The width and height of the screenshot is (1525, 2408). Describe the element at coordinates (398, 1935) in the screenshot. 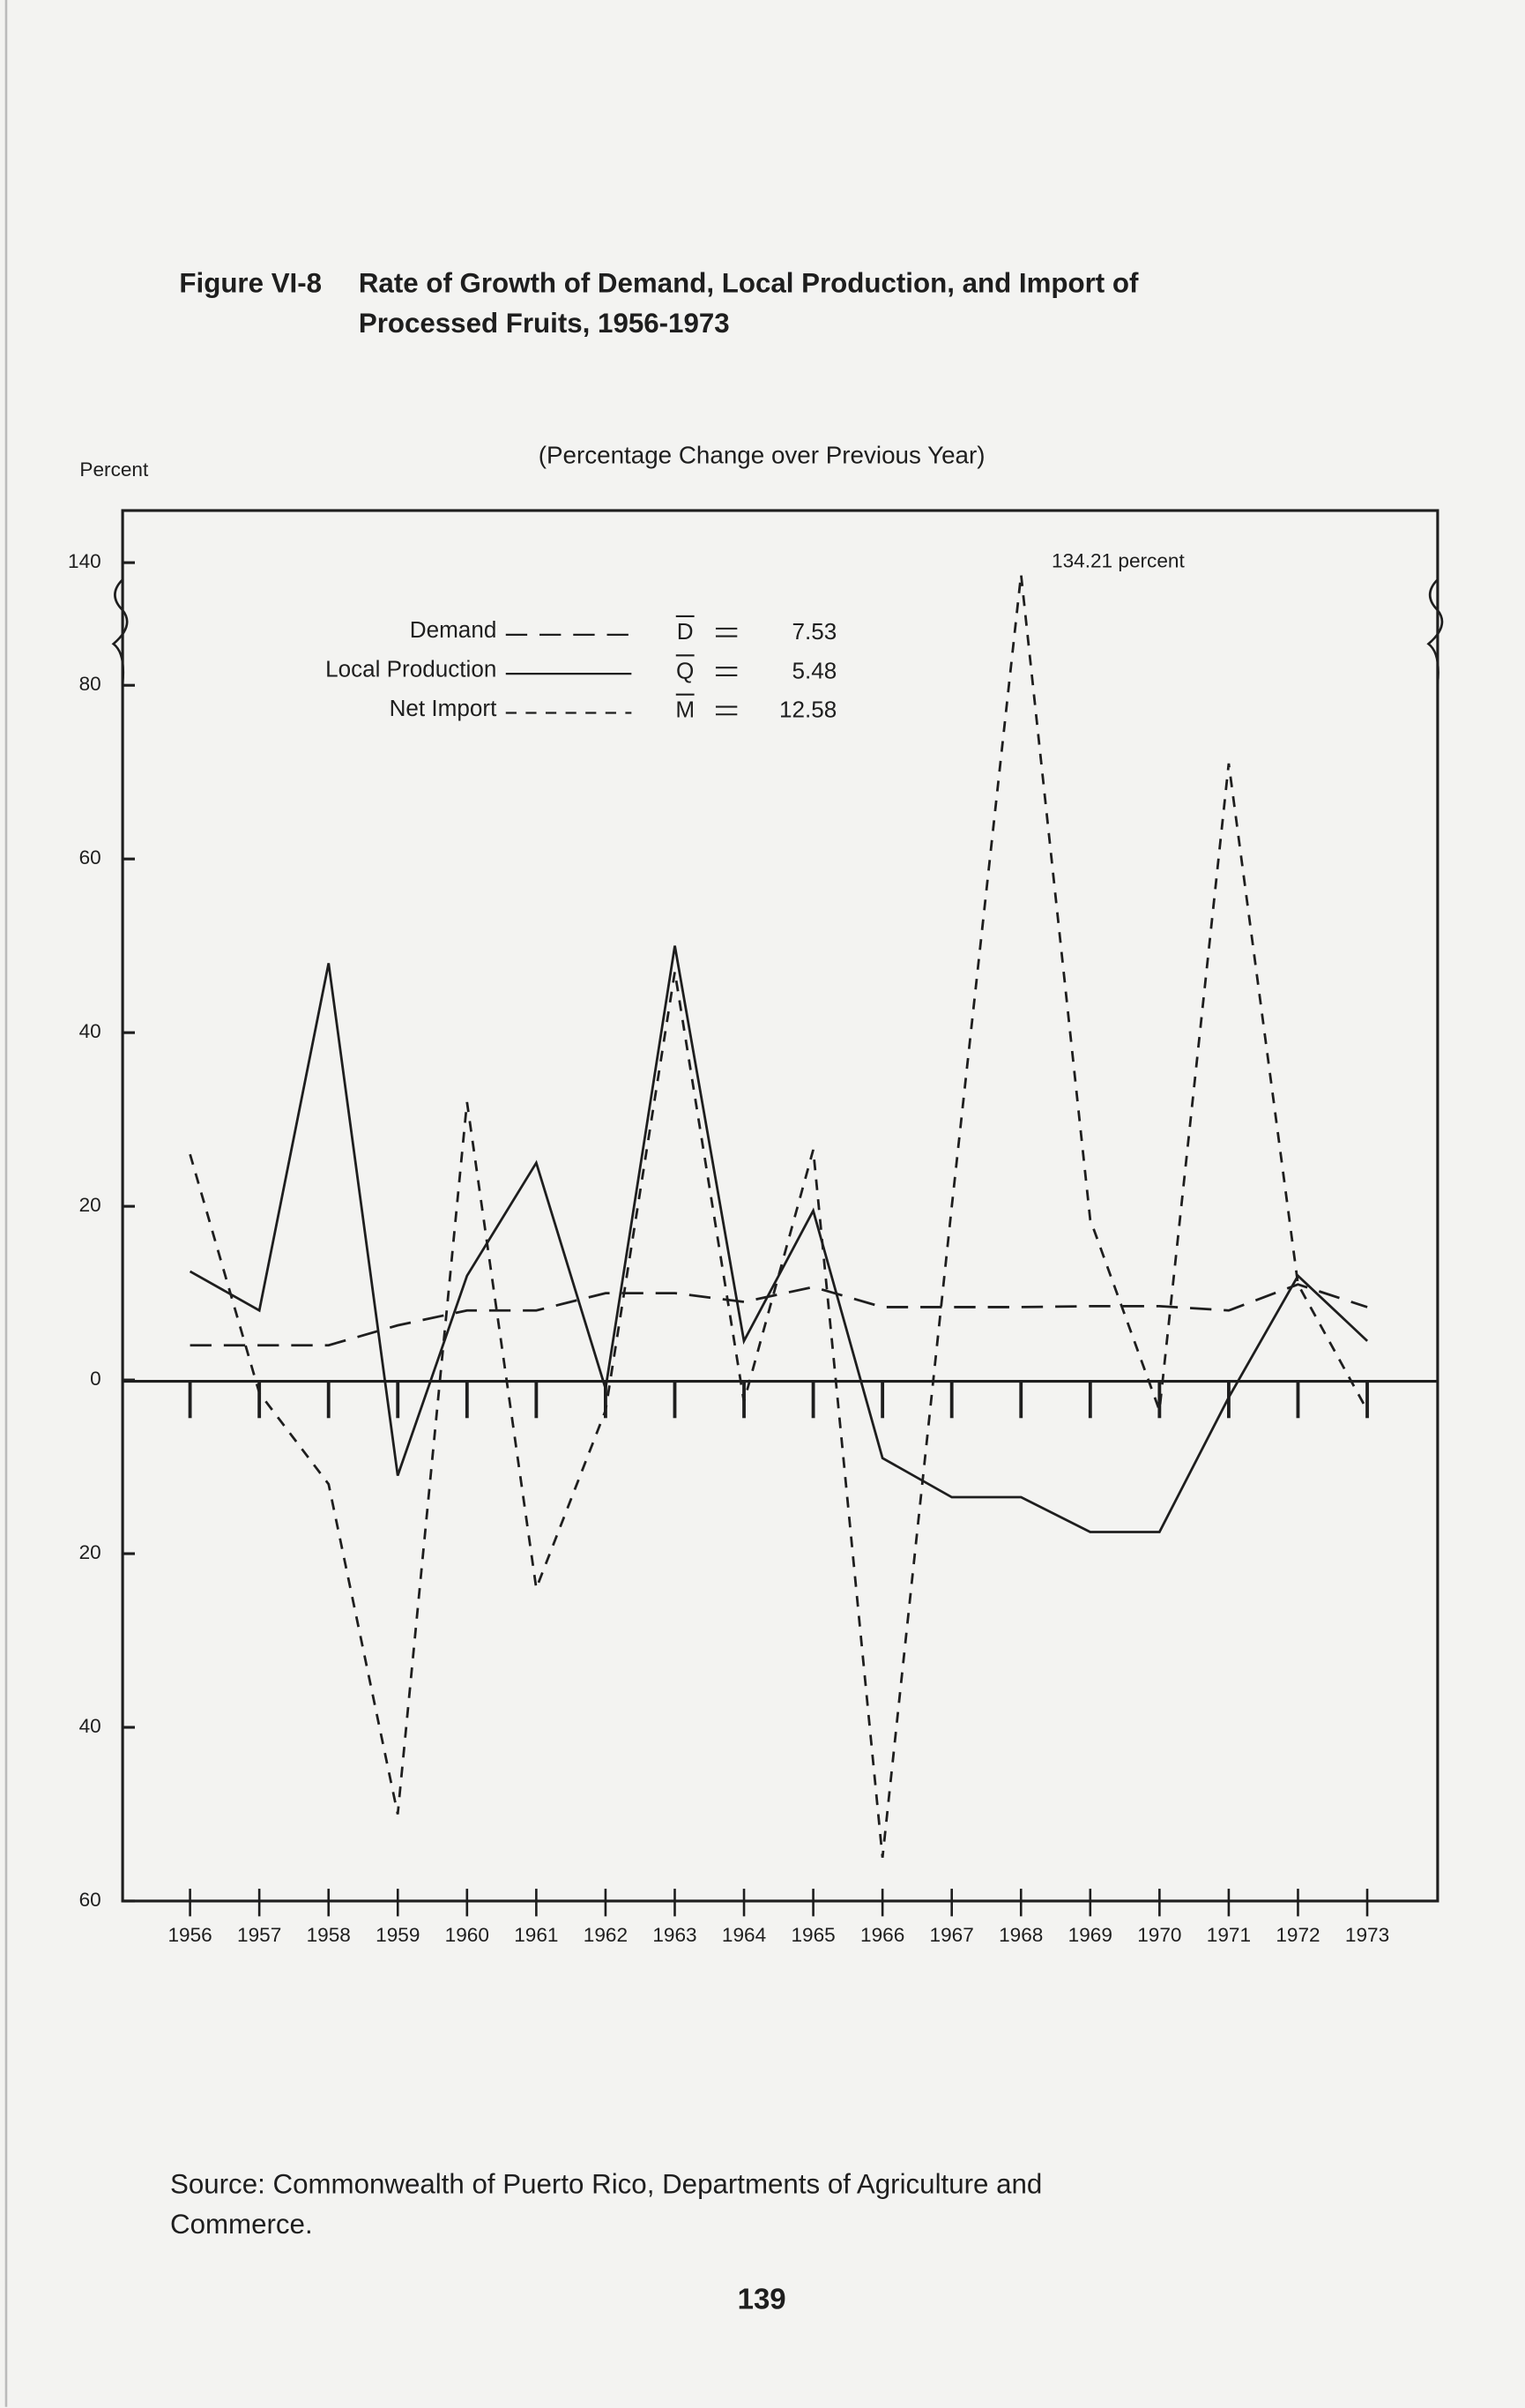

I see `x-tick-label: 1959` at that location.